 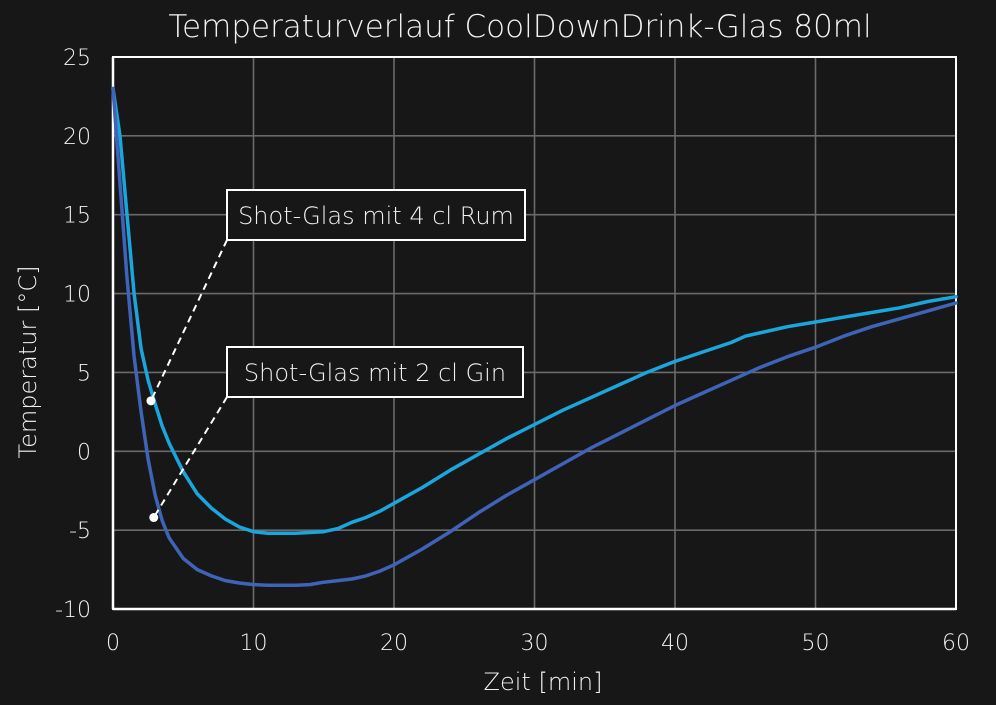 I want to click on x-tick-label: 10, so click(x=254, y=643).